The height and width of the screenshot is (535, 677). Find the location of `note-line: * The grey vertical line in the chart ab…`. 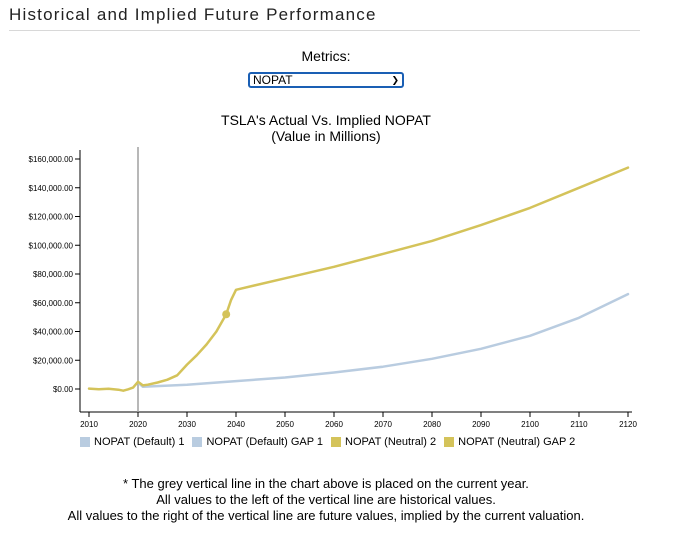

note-line: * The grey vertical line in the chart ab… is located at coordinates (326, 483).